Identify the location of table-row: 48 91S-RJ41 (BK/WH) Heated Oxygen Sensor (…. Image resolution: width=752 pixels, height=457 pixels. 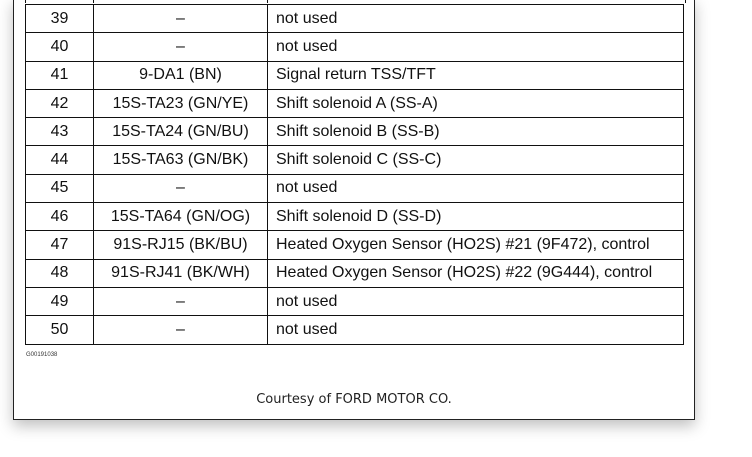
(354, 273).